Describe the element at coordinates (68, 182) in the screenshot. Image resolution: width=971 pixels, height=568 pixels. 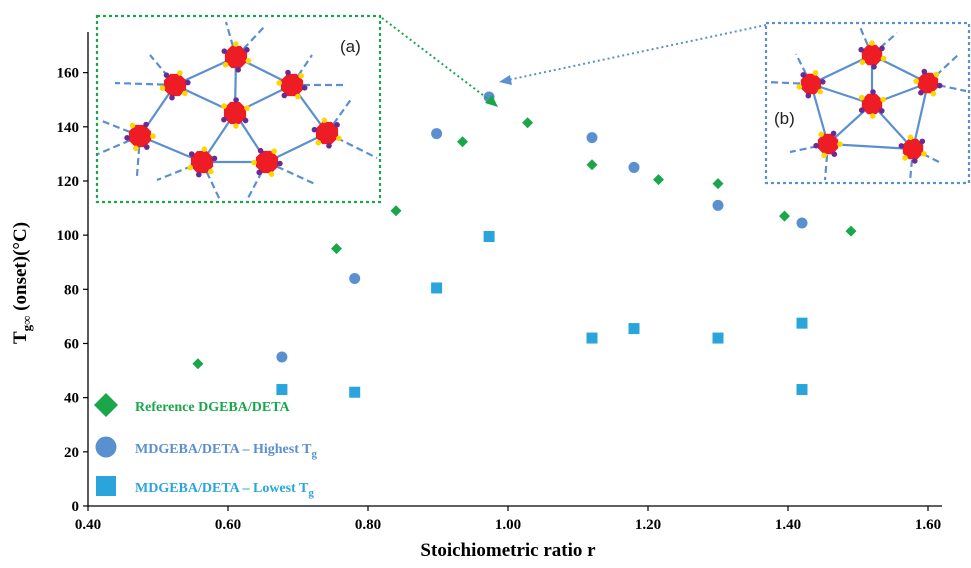
I see `y-tick-label: 120` at that location.